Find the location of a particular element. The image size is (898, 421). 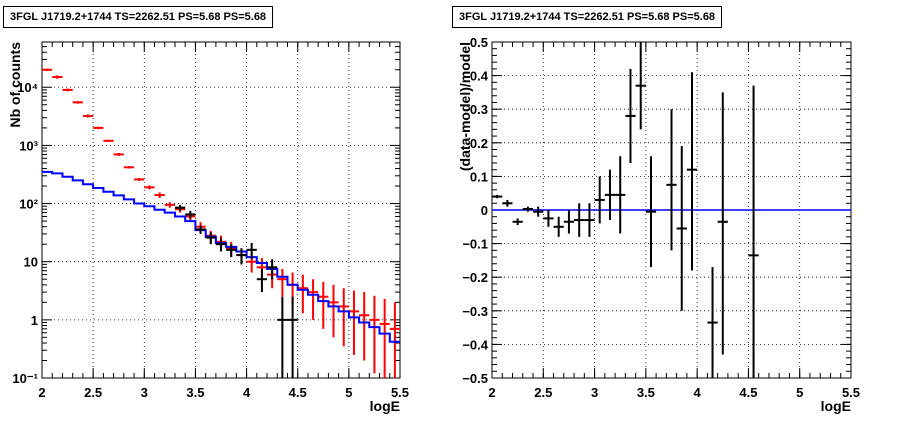

y-tick-label: −0.2 is located at coordinates (475, 277).